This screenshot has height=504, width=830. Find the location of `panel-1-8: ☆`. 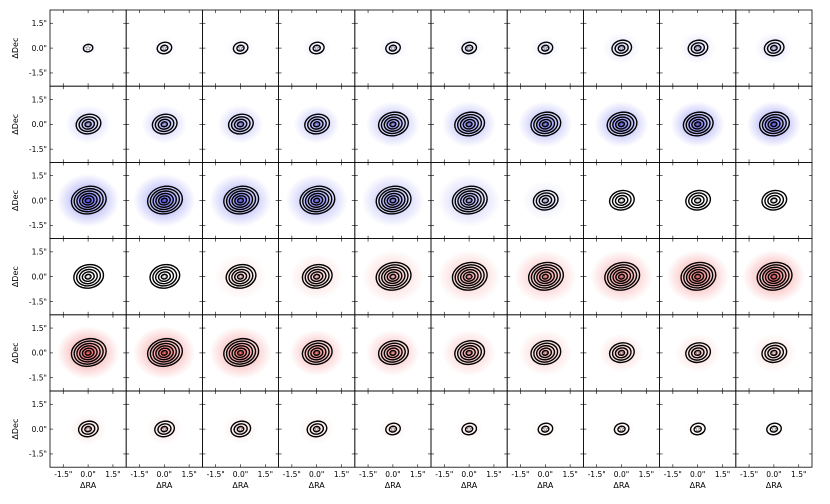

panel-1-8: ☆ is located at coordinates (622, 48).